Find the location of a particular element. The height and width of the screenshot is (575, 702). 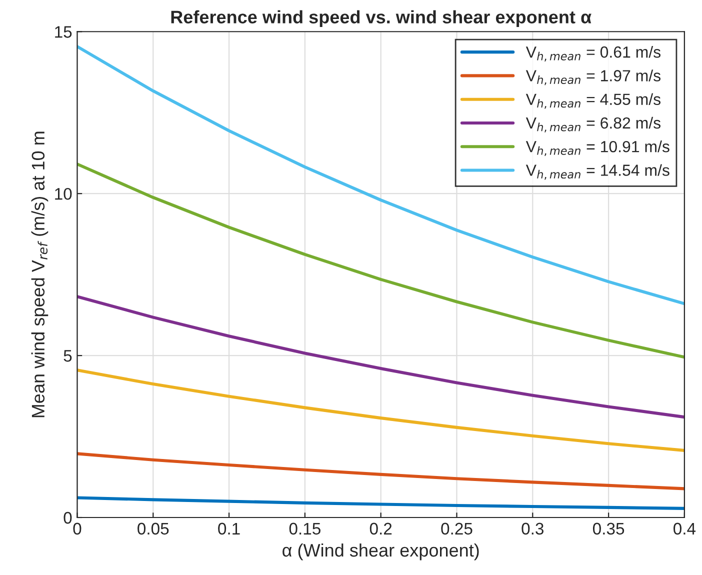

x-tick-label: 0.35 is located at coordinates (608, 528).